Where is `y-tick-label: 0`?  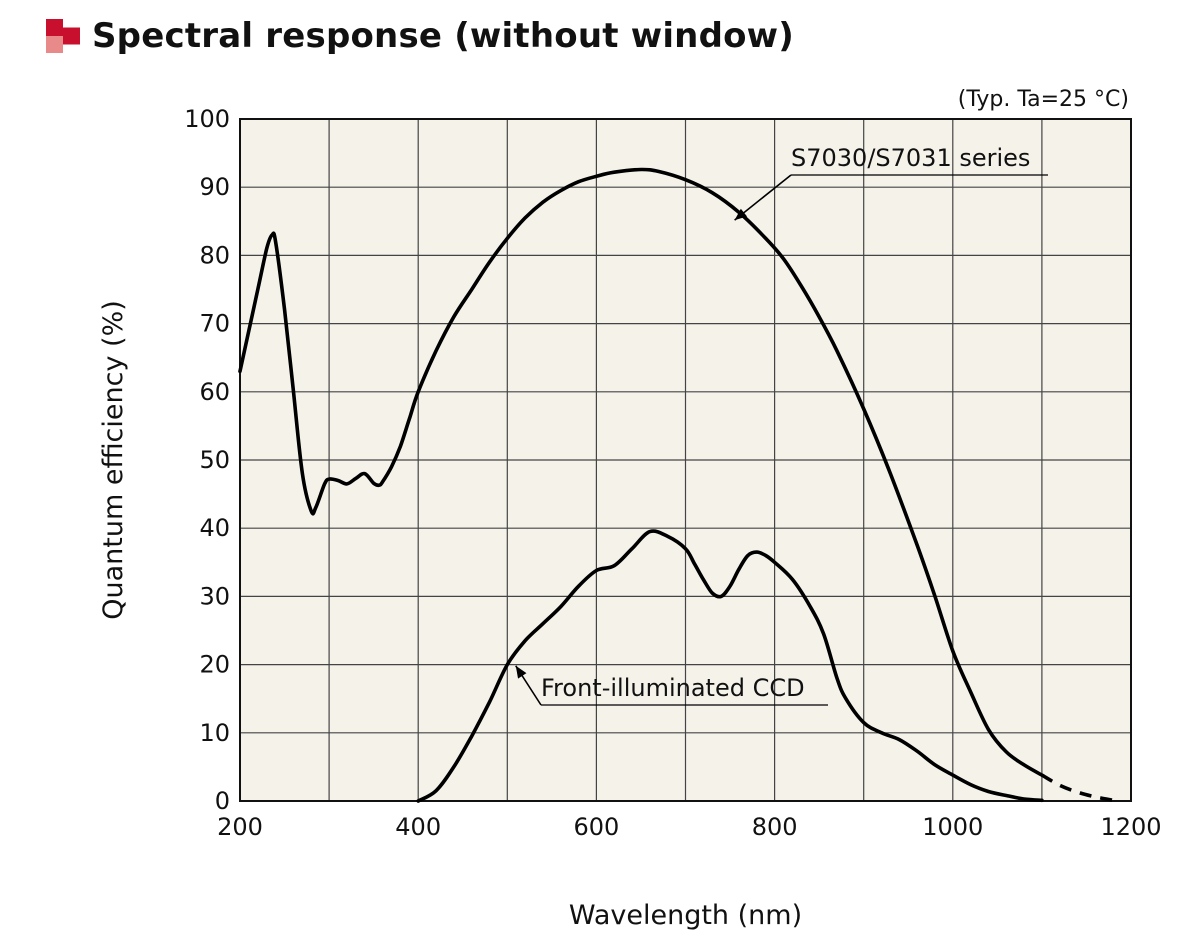
y-tick-label: 0 is located at coordinates (222, 801).